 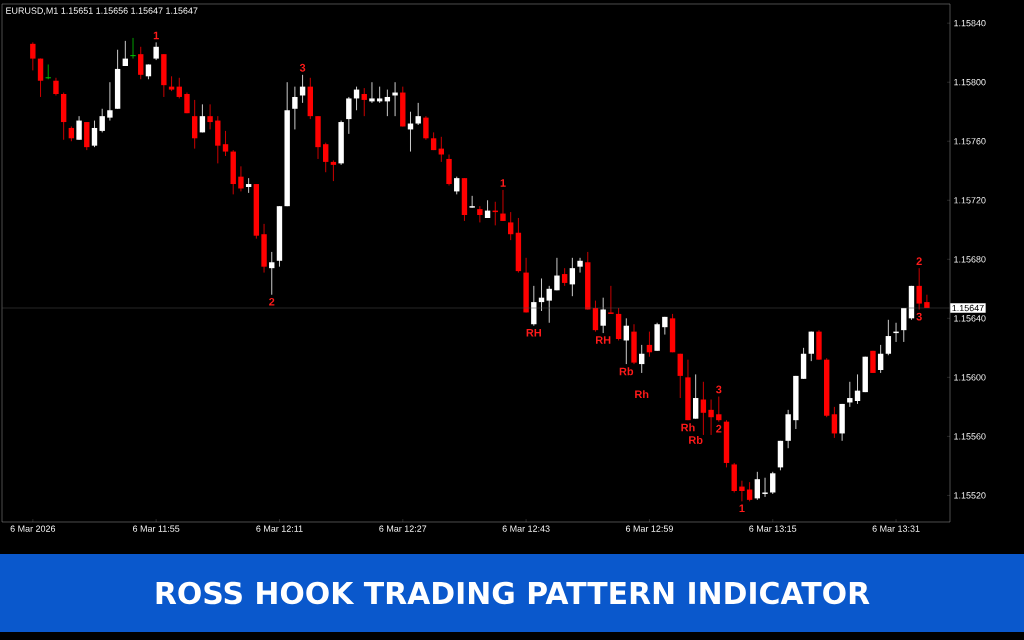 I want to click on y-tick-label: 1.15600, so click(x=970, y=377).